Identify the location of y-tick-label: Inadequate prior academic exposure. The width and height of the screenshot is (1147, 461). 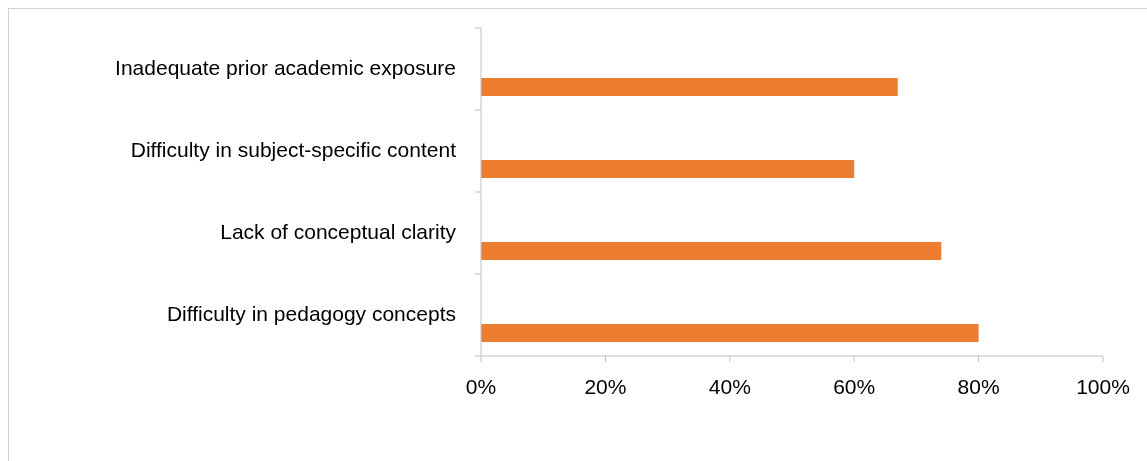
(285, 67).